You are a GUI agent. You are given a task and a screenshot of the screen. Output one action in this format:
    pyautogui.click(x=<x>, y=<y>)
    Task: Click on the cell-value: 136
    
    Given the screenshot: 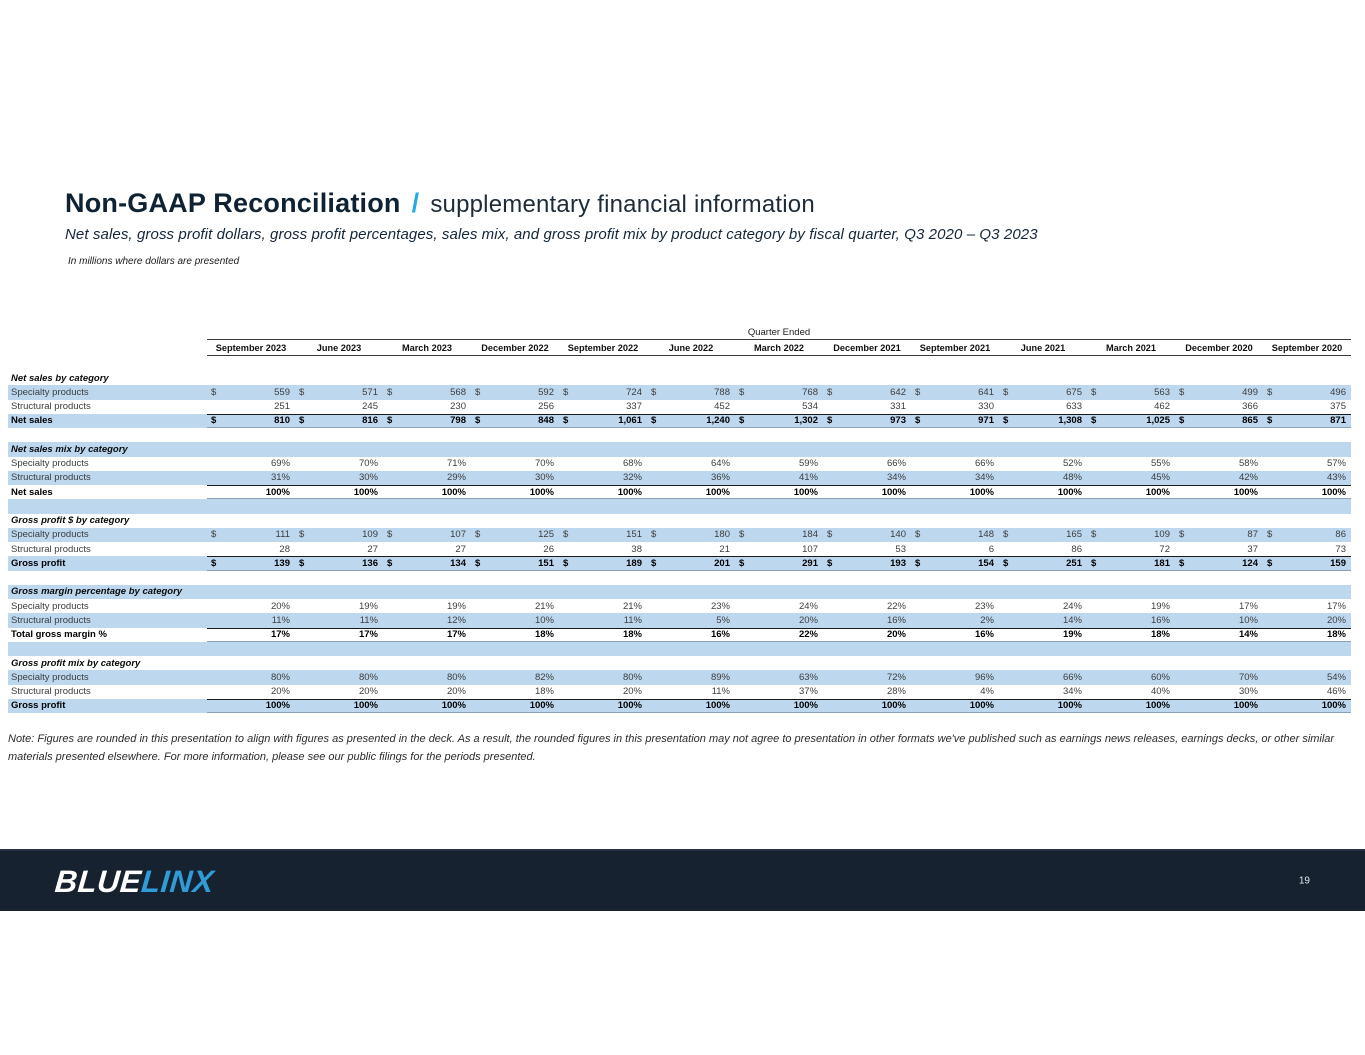 What is the action you would take?
    pyautogui.click(x=370, y=563)
    